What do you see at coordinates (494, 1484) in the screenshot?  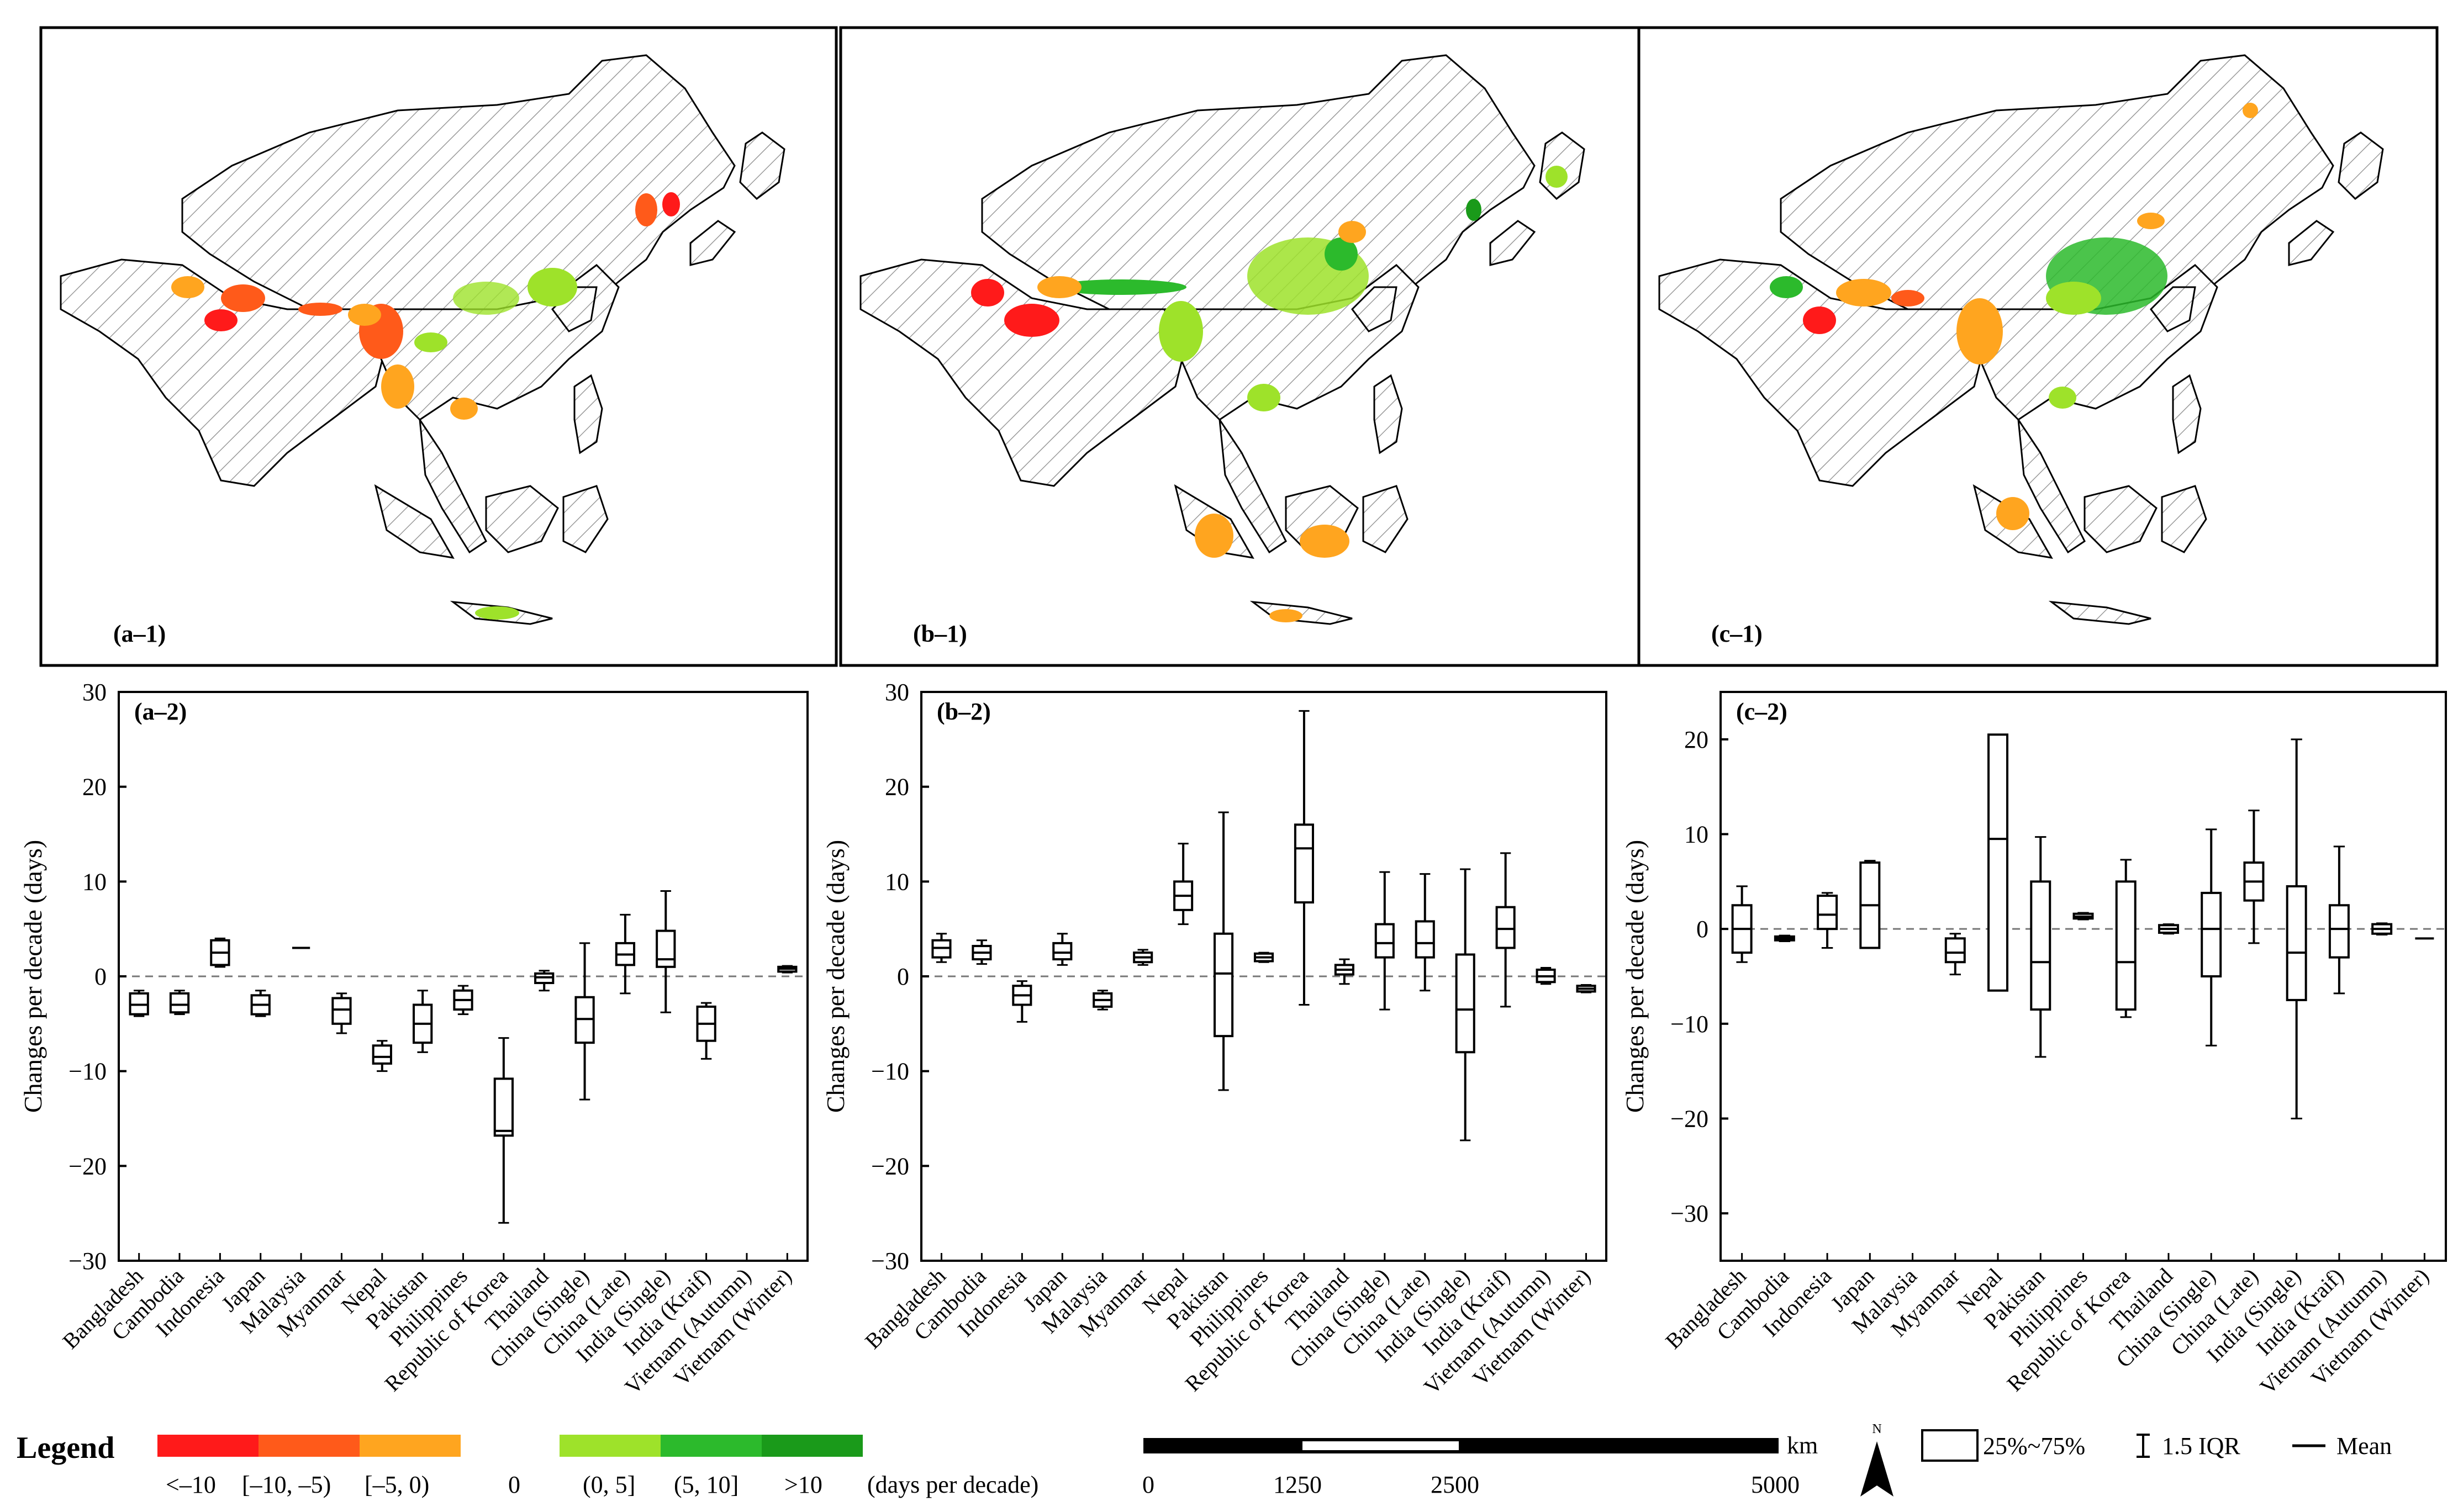 I see `legend-labels: <–10 [–10, –5) [–5, 0) 0 (0, 5] (5, 10] >10` at bounding box center [494, 1484].